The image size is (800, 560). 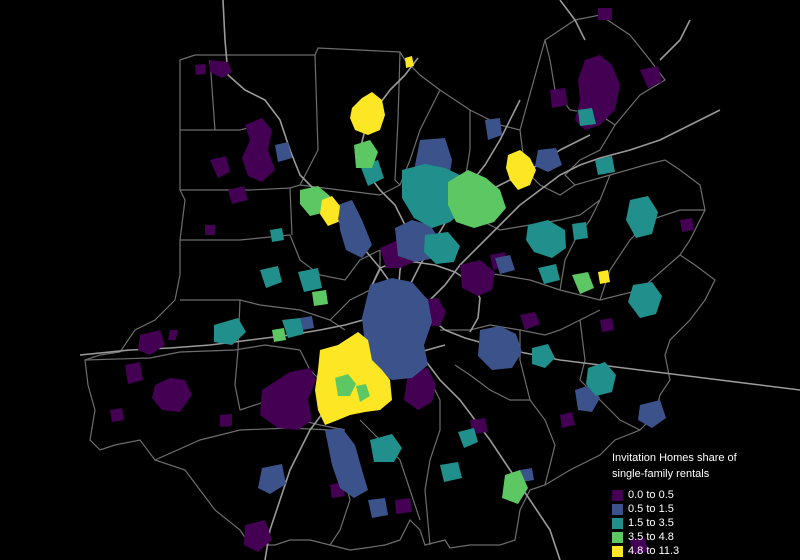 I want to click on legend-label: 3.5 to 4.8, so click(x=651, y=537).